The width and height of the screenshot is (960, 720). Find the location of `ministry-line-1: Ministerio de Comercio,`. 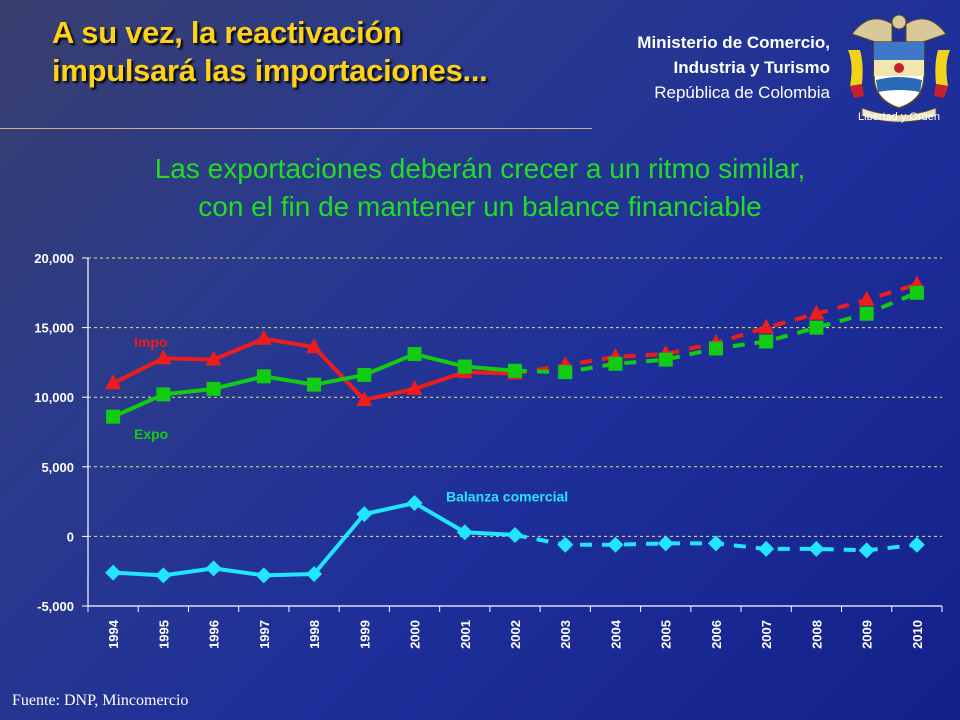

ministry-line-1: Ministerio de Comercio, is located at coordinates (733, 42).